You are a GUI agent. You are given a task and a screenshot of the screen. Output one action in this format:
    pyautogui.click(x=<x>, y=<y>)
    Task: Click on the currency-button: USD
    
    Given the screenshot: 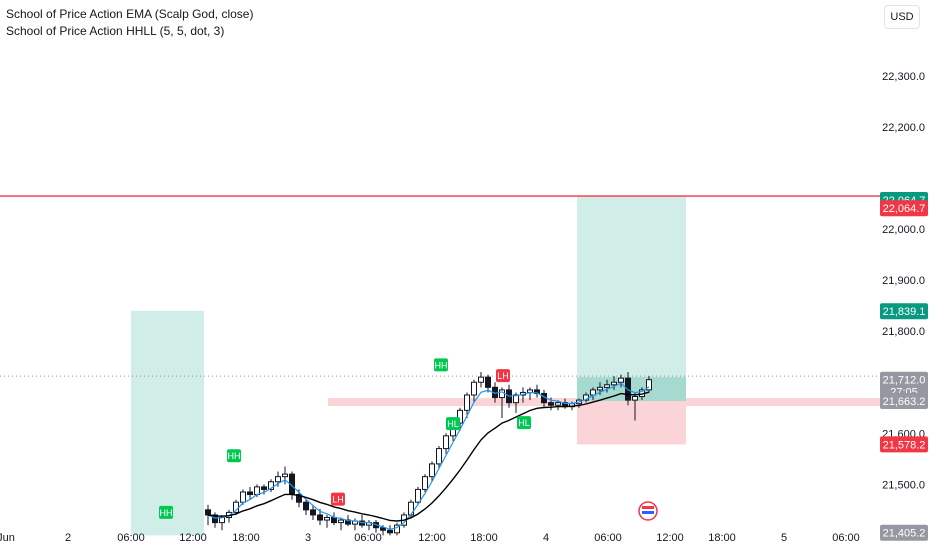 What is the action you would take?
    pyautogui.click(x=902, y=17)
    